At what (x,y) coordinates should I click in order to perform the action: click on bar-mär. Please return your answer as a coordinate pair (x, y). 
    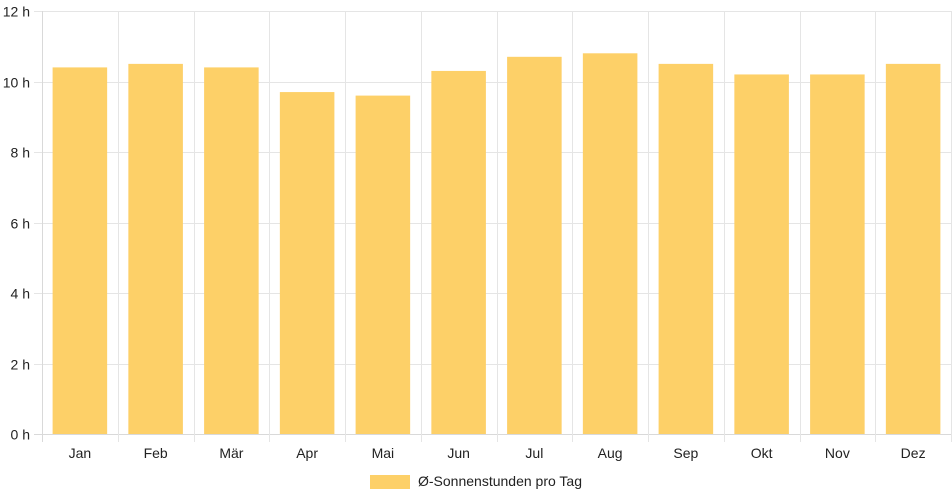
    Looking at the image, I should click on (231, 251).